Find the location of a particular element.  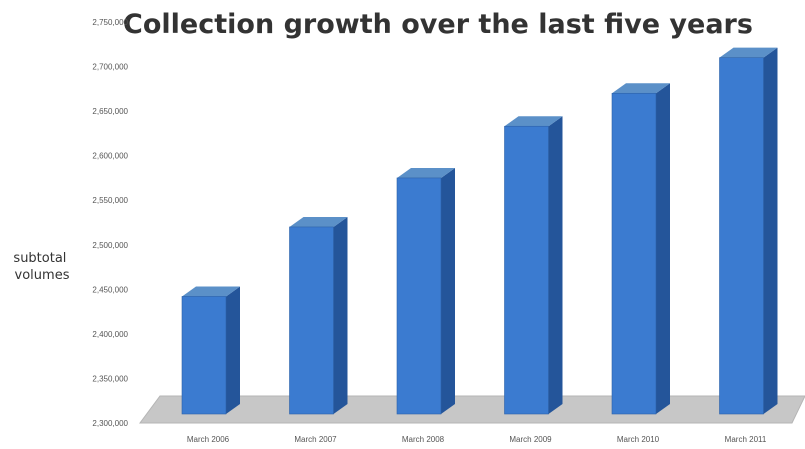

y-tick-label: 2,550,000 is located at coordinates (110, 200).